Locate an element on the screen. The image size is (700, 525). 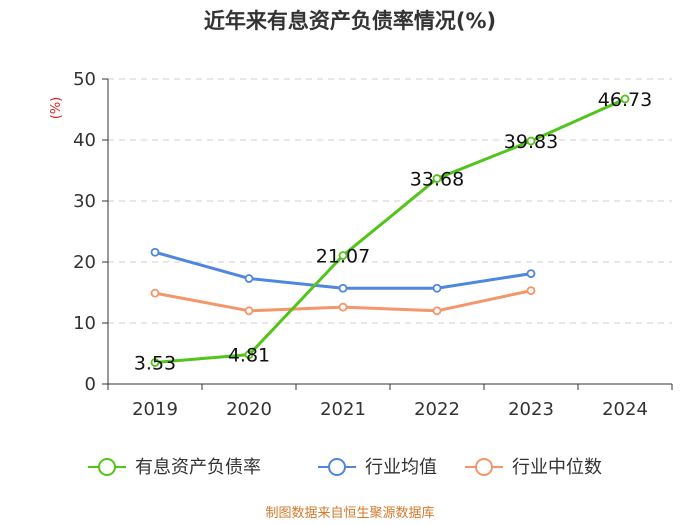
x-tick-label-2019: 2019 is located at coordinates (155, 409).